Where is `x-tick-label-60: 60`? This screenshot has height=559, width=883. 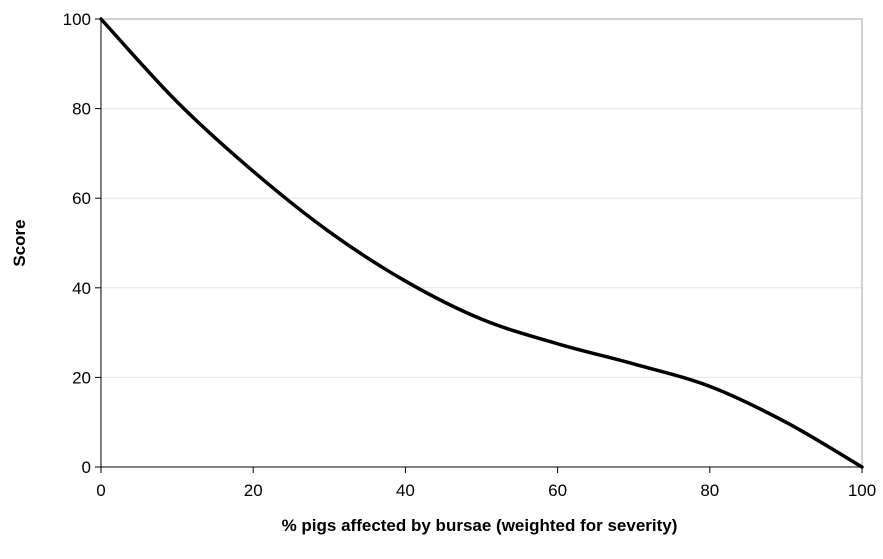 x-tick-label-60: 60 is located at coordinates (557, 490).